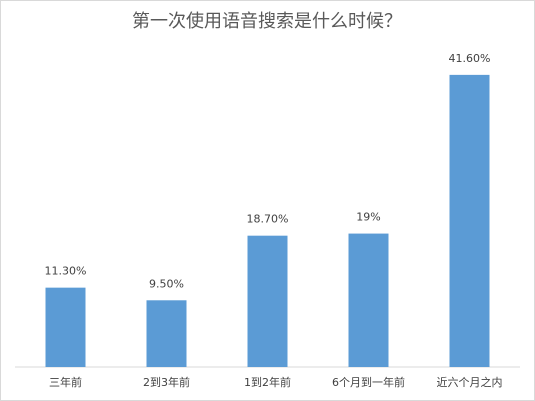 The width and height of the screenshot is (535, 401). I want to click on x-tick-label: 2到3年前, so click(166, 382).